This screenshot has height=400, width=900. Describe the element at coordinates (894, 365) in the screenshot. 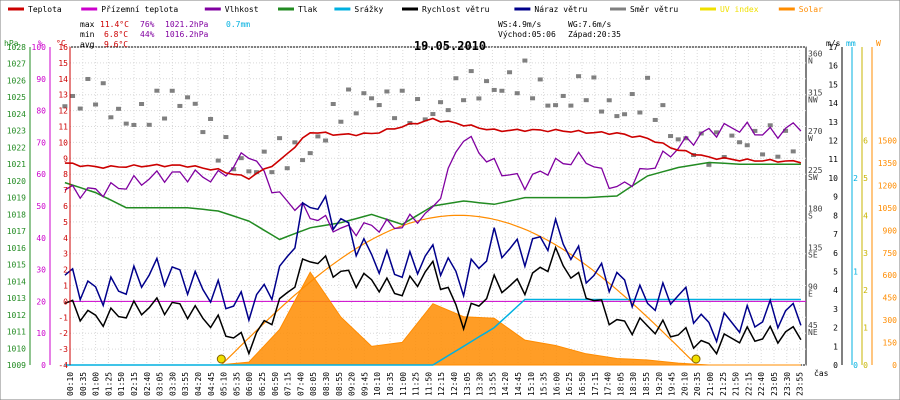

I see `w-axis-tick: 0` at that location.